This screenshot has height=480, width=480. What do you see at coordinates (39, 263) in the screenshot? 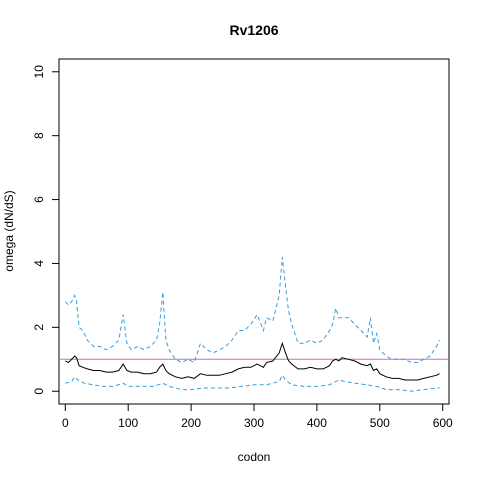
I see `y-tick-label: 4` at bounding box center [39, 263].